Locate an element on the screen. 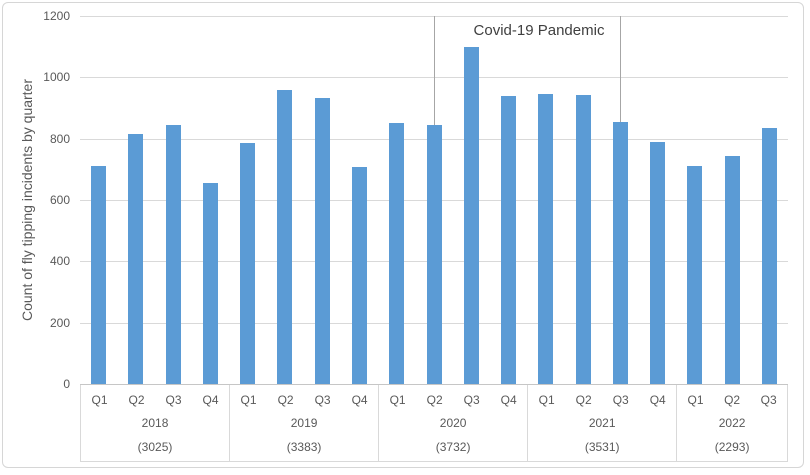 This screenshot has width=810, height=475. x-tick-2021-q3: Q3 is located at coordinates (620, 400).